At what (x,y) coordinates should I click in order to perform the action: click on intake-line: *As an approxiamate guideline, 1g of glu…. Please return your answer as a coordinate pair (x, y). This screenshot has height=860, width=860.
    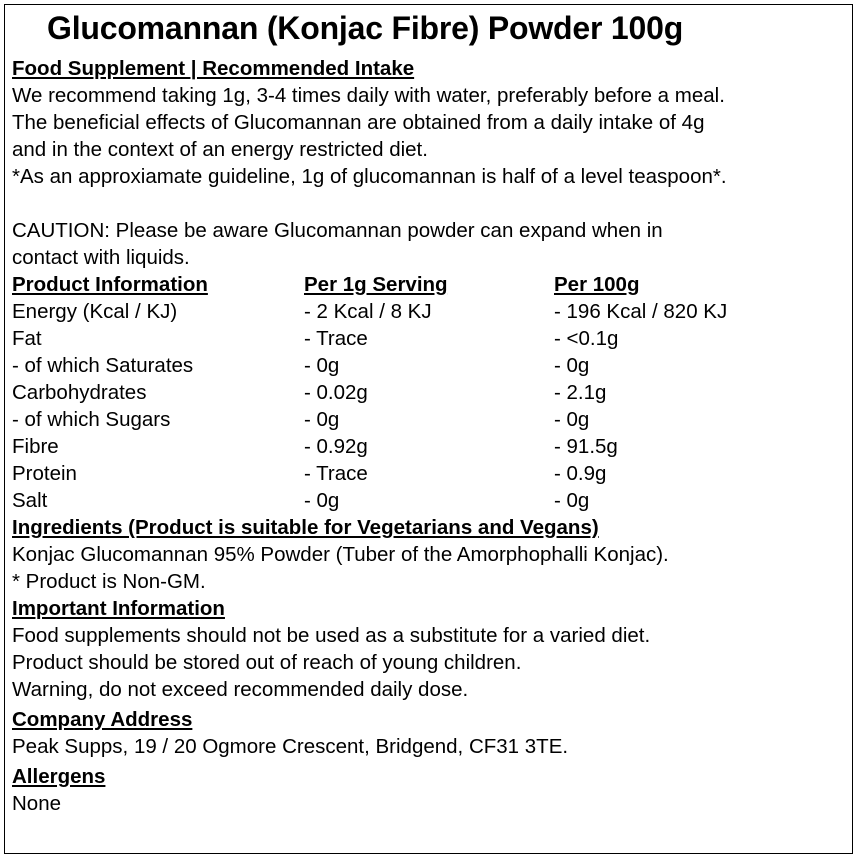
    Looking at the image, I should click on (369, 176).